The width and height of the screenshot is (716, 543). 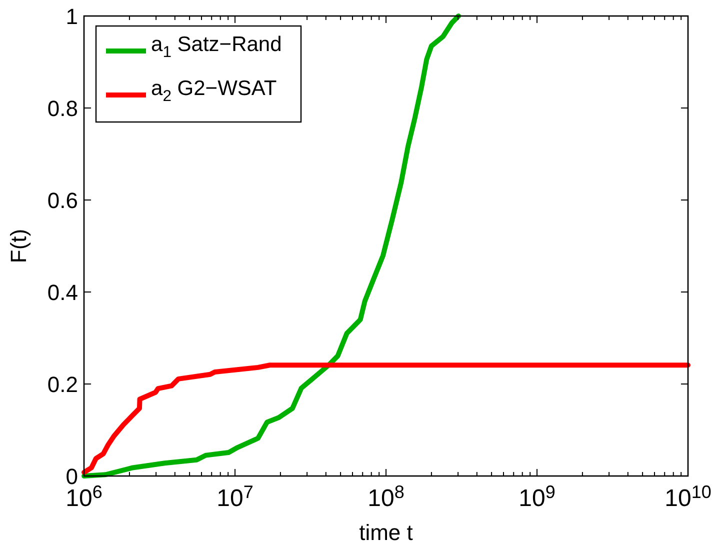 I want to click on y-axis-title: F(t), so click(x=18, y=246).